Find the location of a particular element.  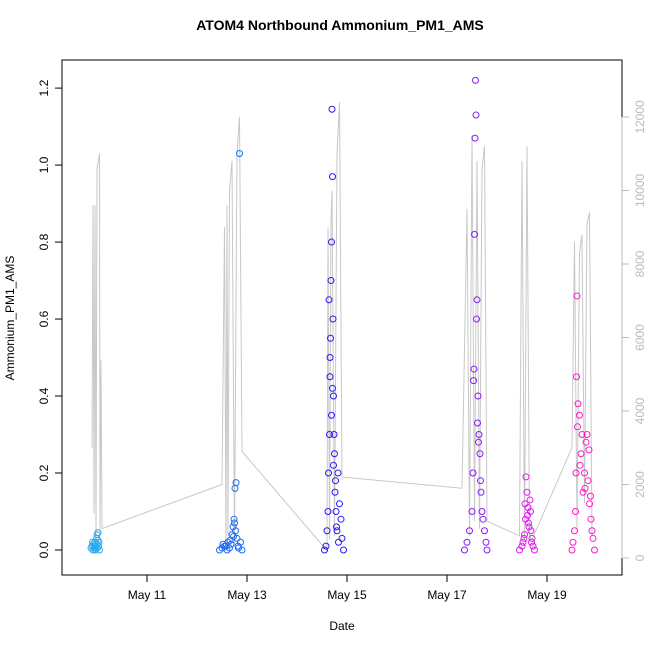

chart-title: ATOM4 Northbound Ammonium_PM1_AMS is located at coordinates (340, 25).